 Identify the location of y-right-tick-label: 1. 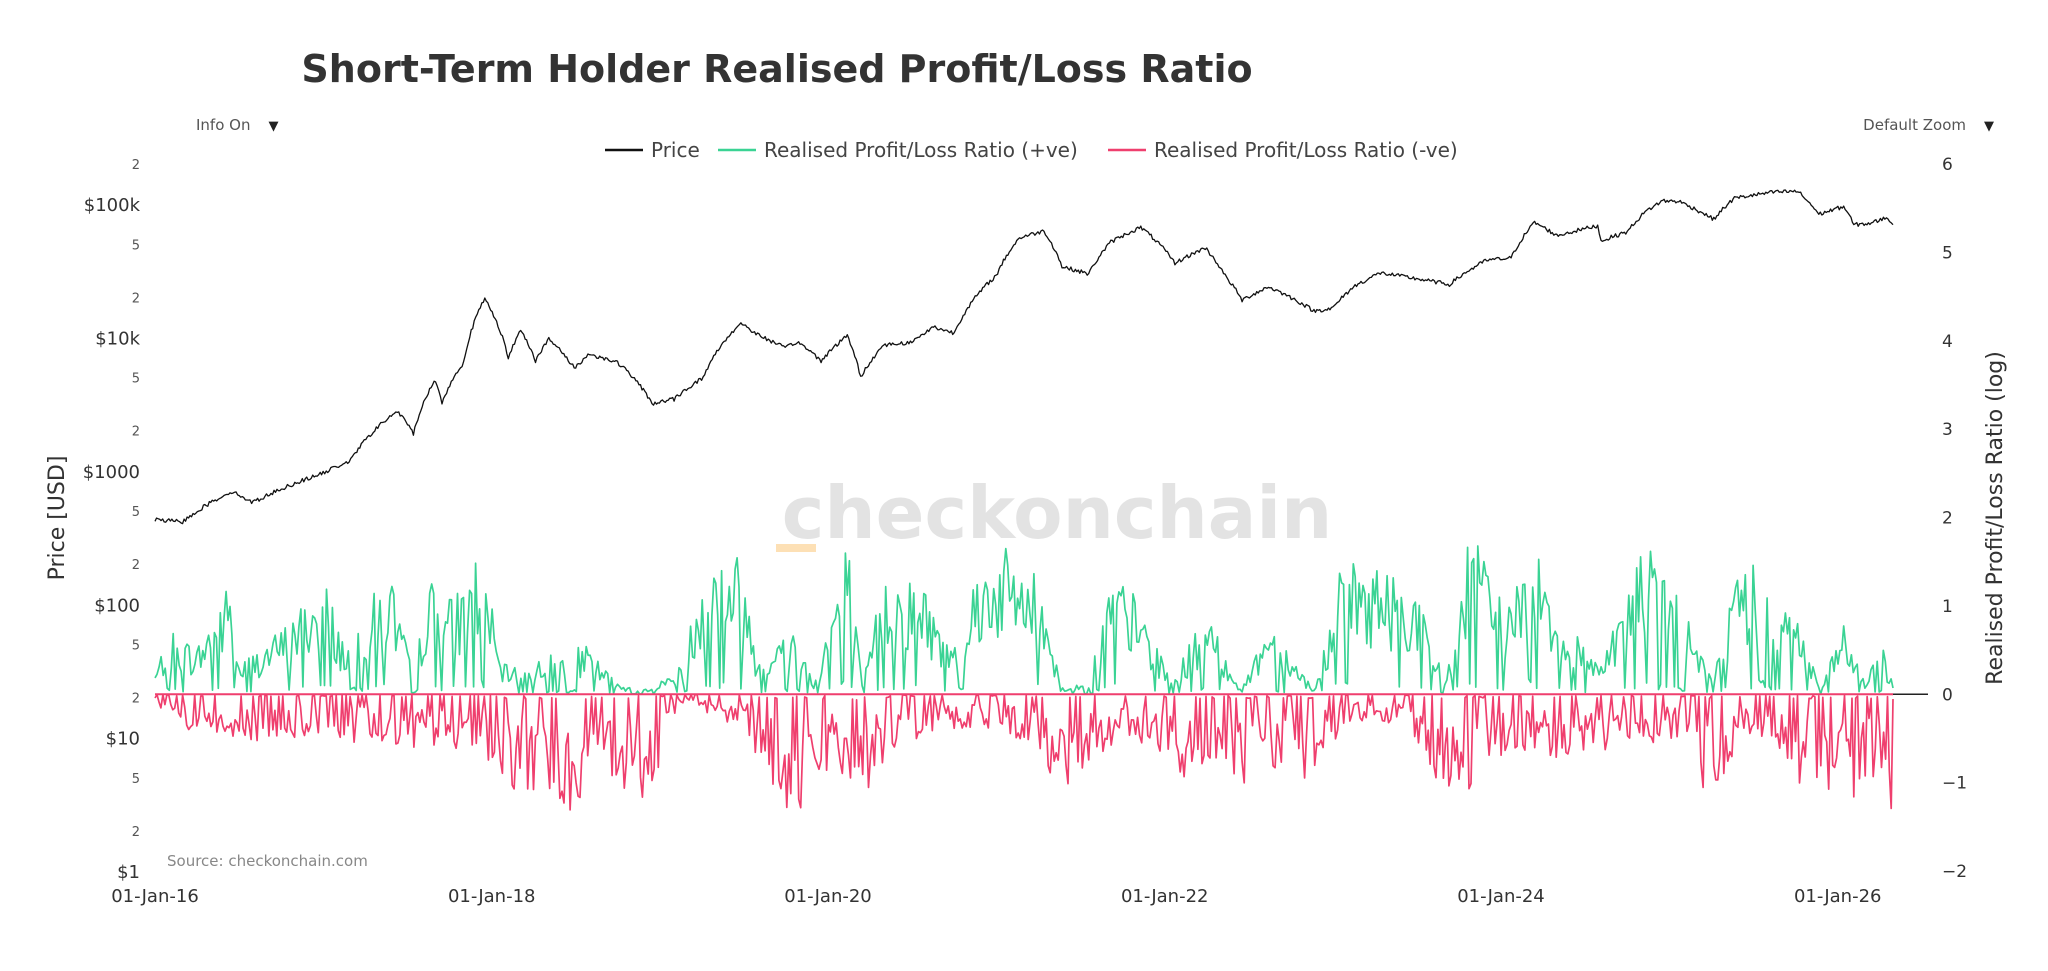
(1947, 607).